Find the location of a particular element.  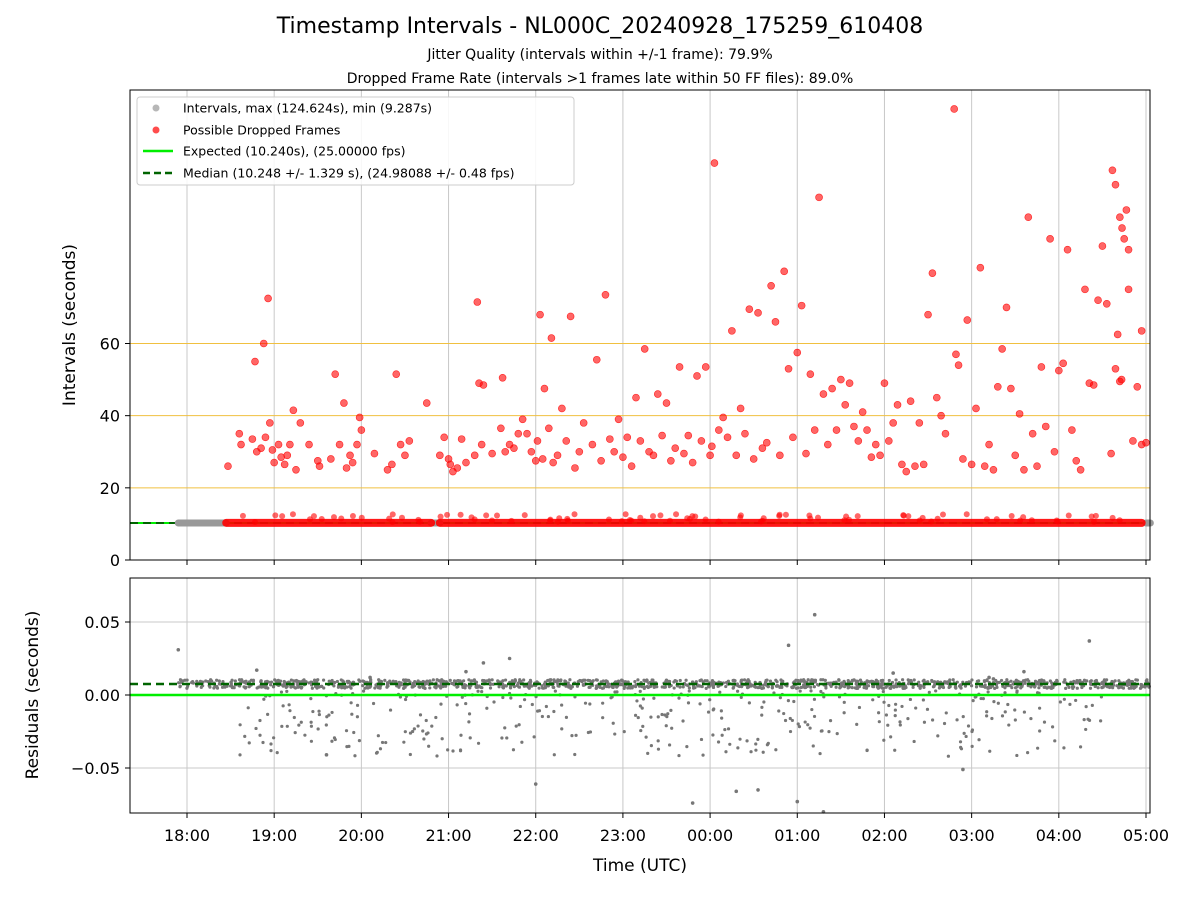

x-tick-label: 18:00 is located at coordinates (187, 835).